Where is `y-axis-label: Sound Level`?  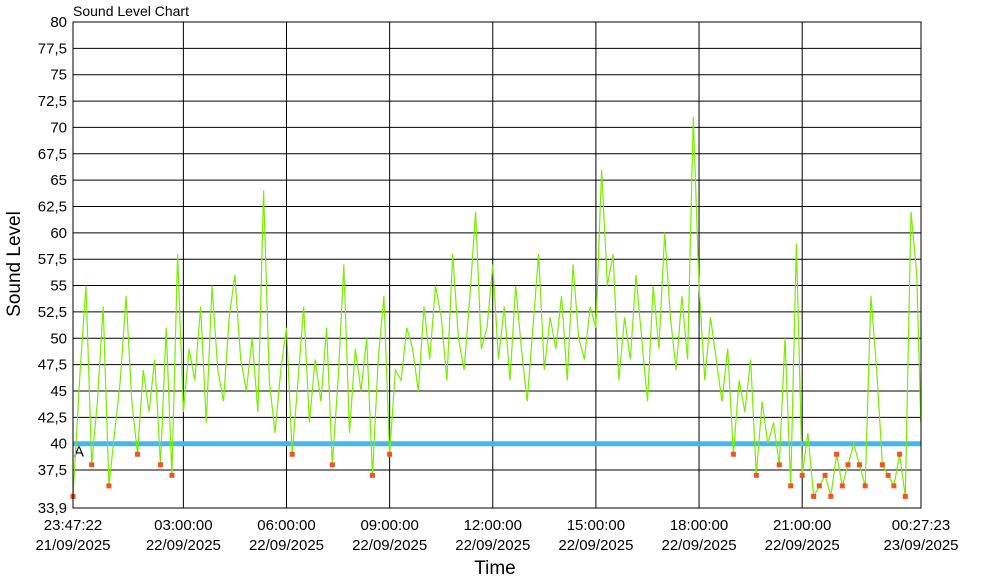
y-axis-label: Sound Level is located at coordinates (14, 264).